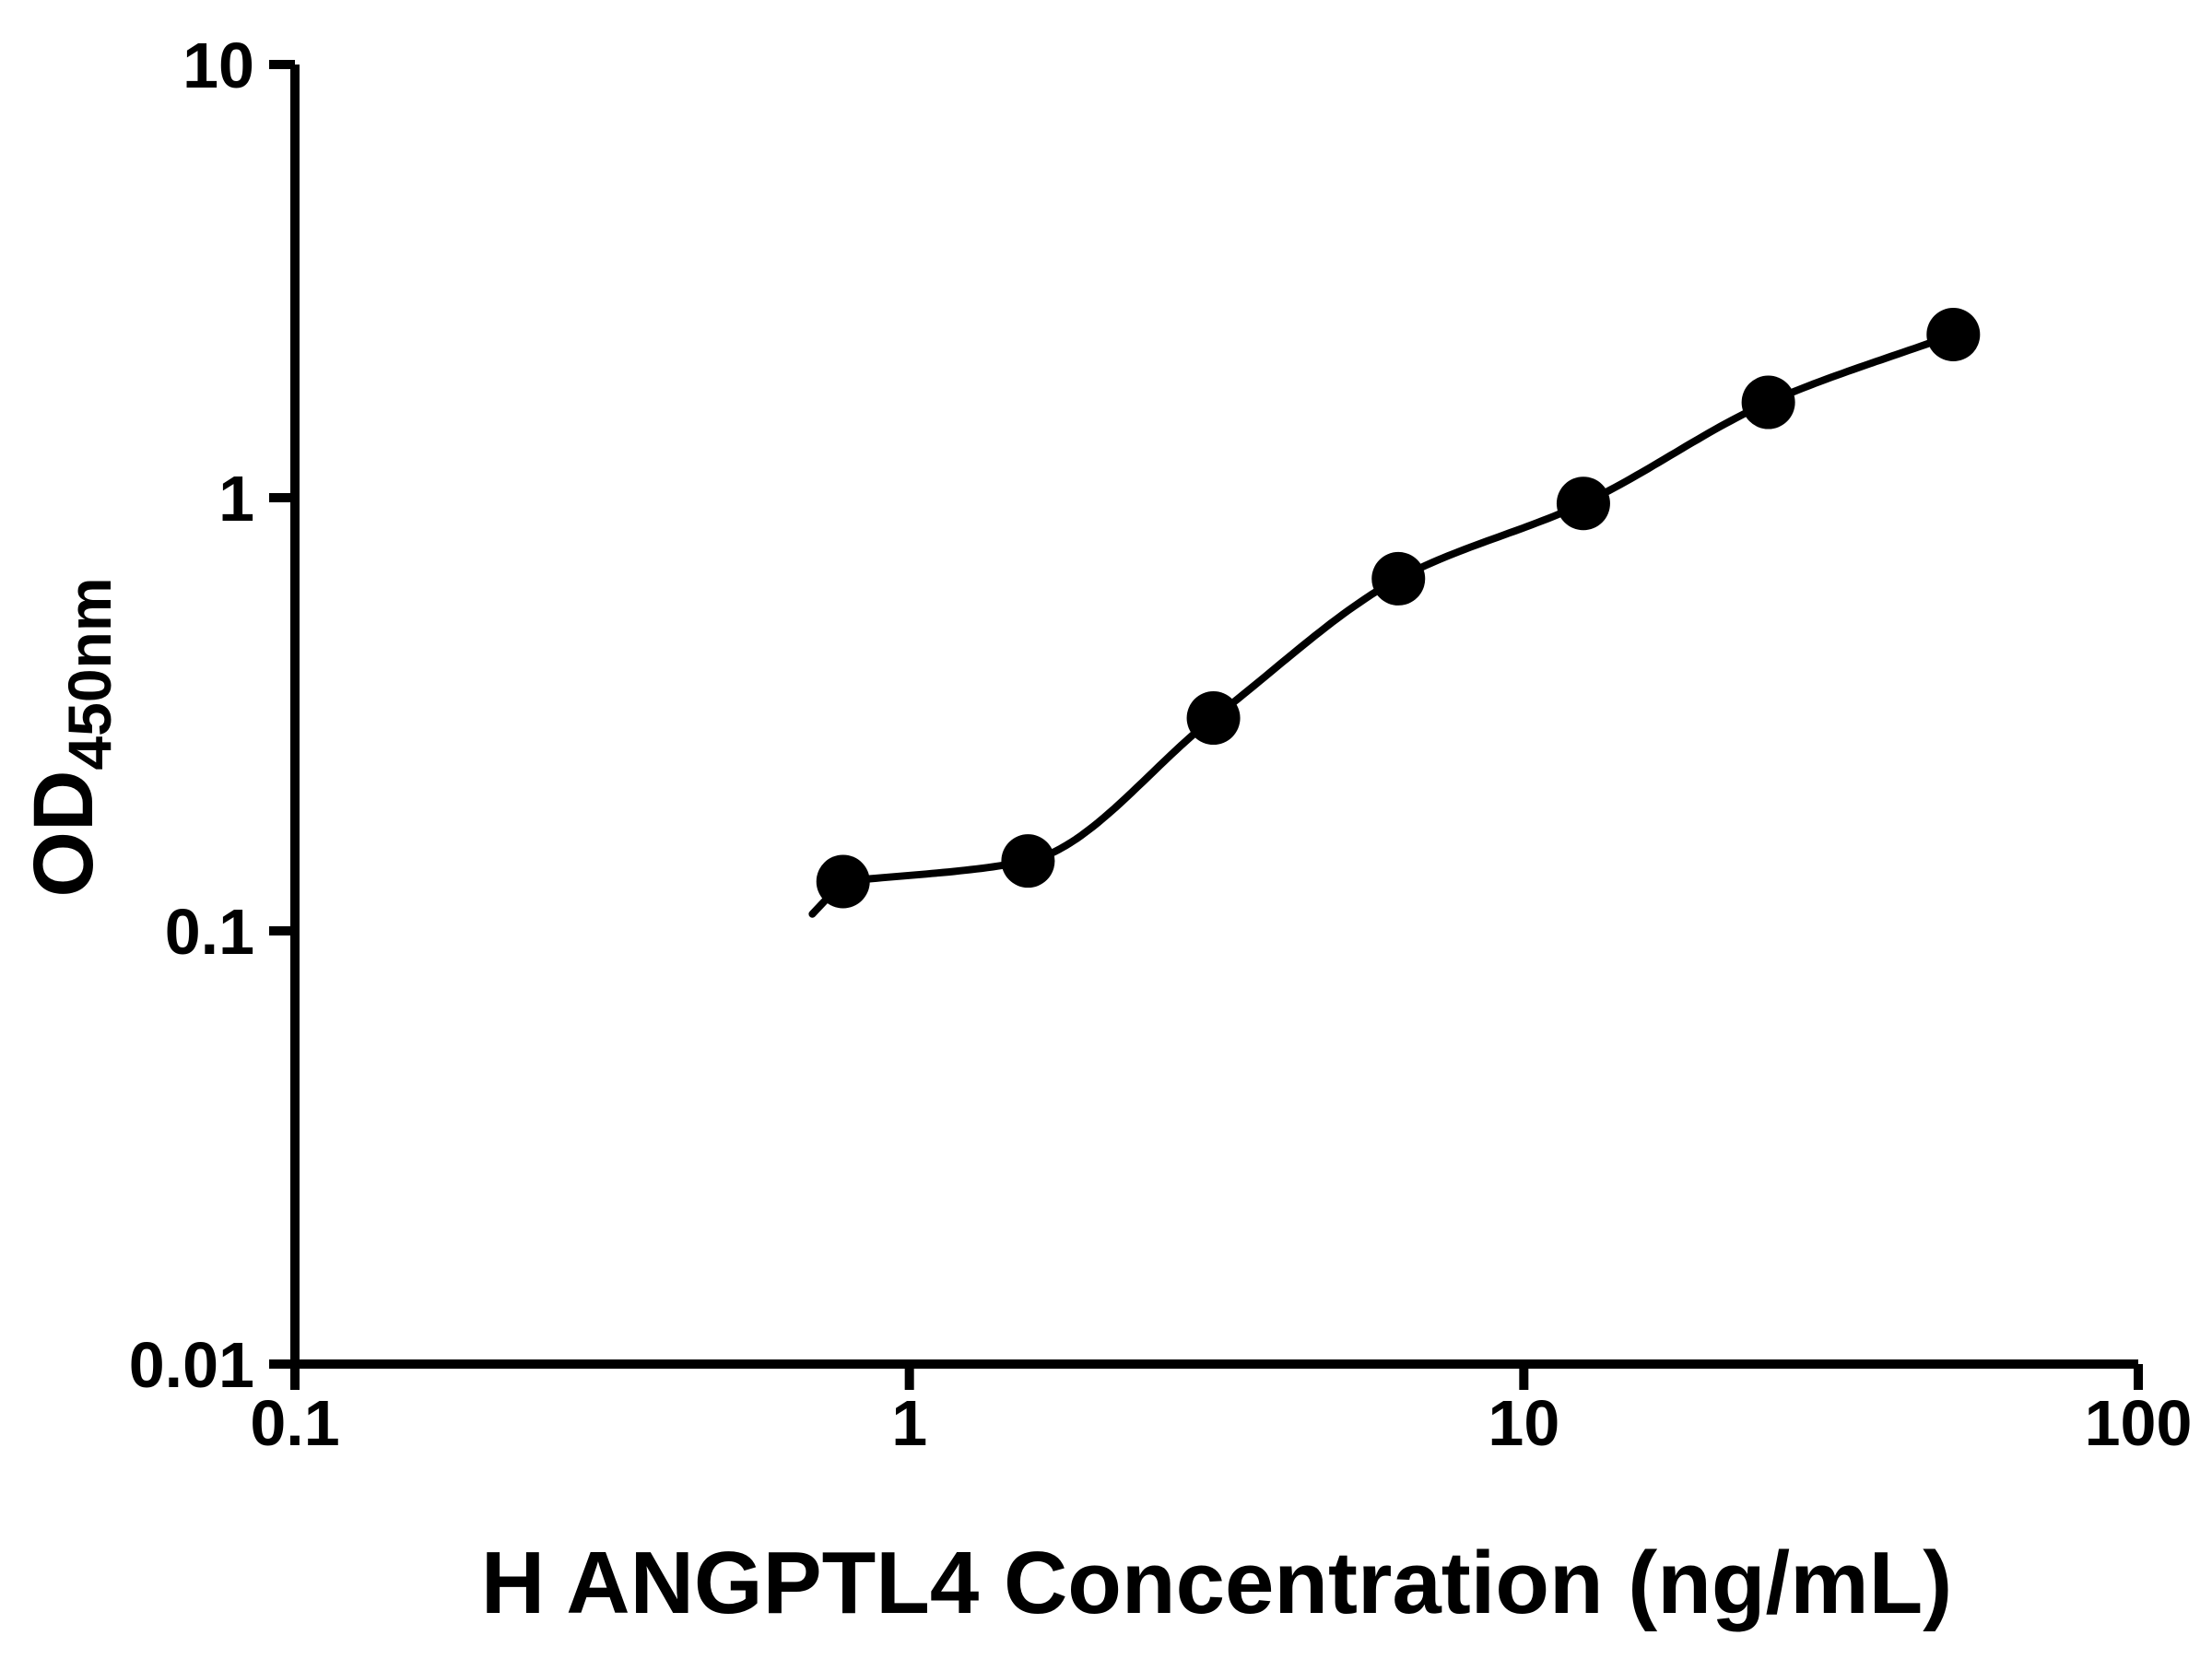 The height and width of the screenshot is (1659, 2212). I want to click on x-axis-title: H ANGPTL4 Concentration (ng/mL), so click(1216, 1583).